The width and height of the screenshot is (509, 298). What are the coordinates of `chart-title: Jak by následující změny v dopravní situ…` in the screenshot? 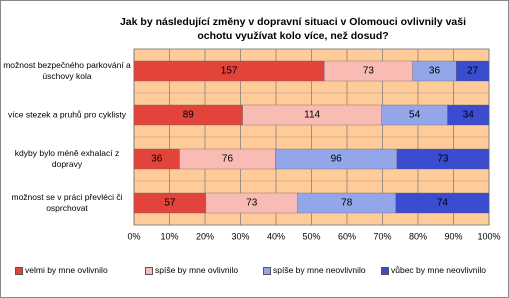 It's located at (293, 29).